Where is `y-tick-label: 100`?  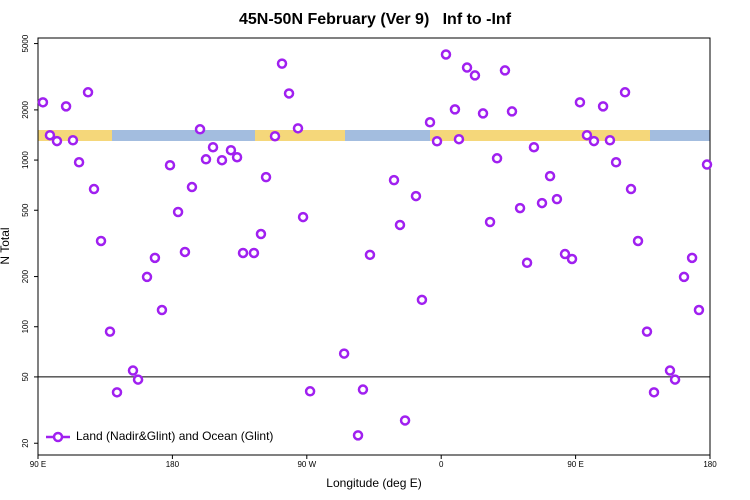
y-tick-label: 100 is located at coordinates (25, 327).